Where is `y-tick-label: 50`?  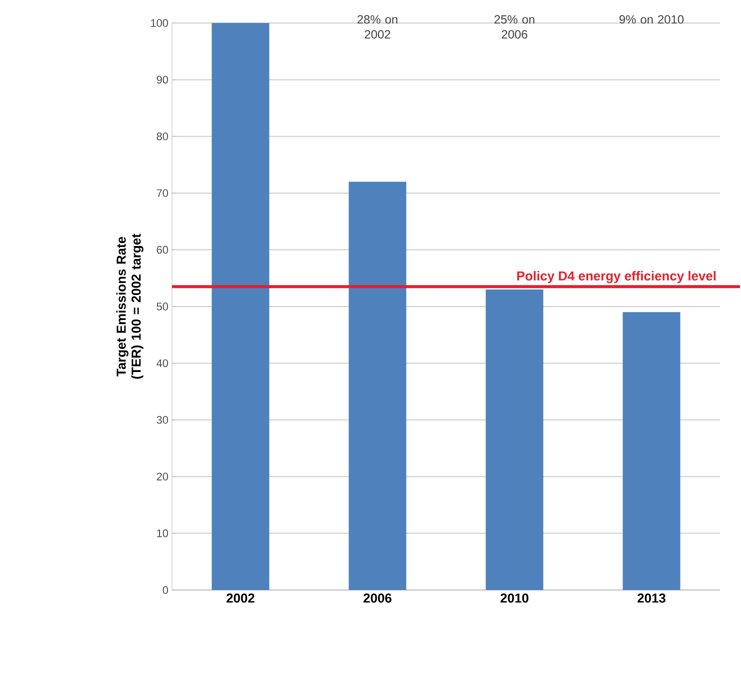 y-tick-label: 50 is located at coordinates (162, 306).